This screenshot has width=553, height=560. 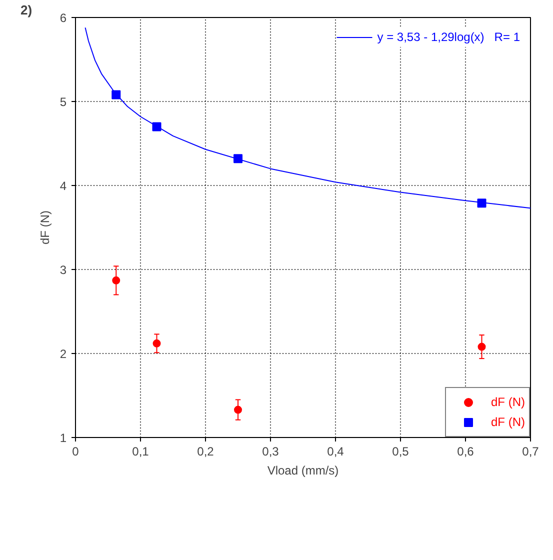 What do you see at coordinates (45, 227) in the screenshot?
I see `y-axis-title: dF (N)` at bounding box center [45, 227].